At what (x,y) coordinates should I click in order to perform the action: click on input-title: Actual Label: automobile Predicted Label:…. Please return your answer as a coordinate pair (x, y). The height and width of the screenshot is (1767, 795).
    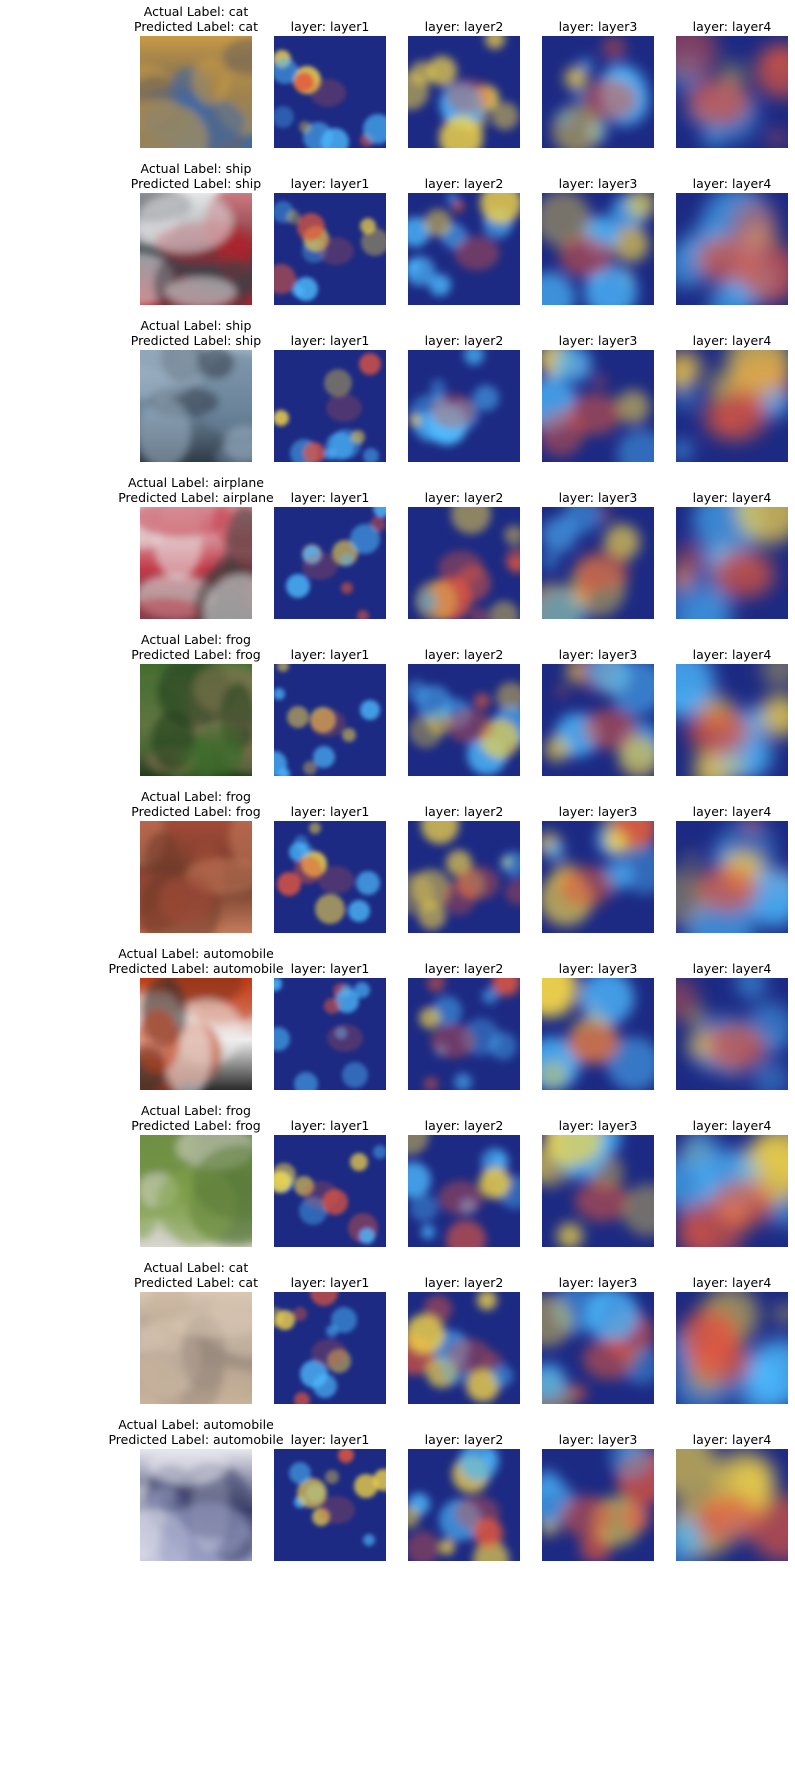
    Looking at the image, I should click on (196, 1430).